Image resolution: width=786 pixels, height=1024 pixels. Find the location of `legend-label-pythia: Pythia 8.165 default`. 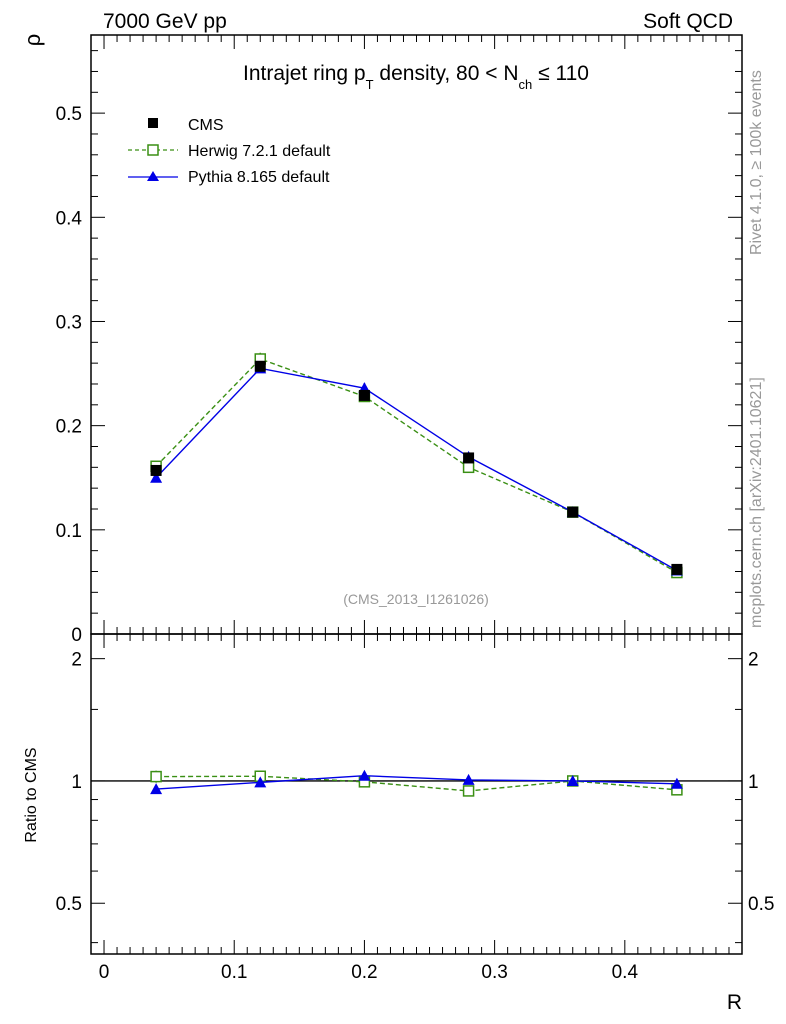

legend-label-pythia: Pythia 8.165 default is located at coordinates (259, 177).